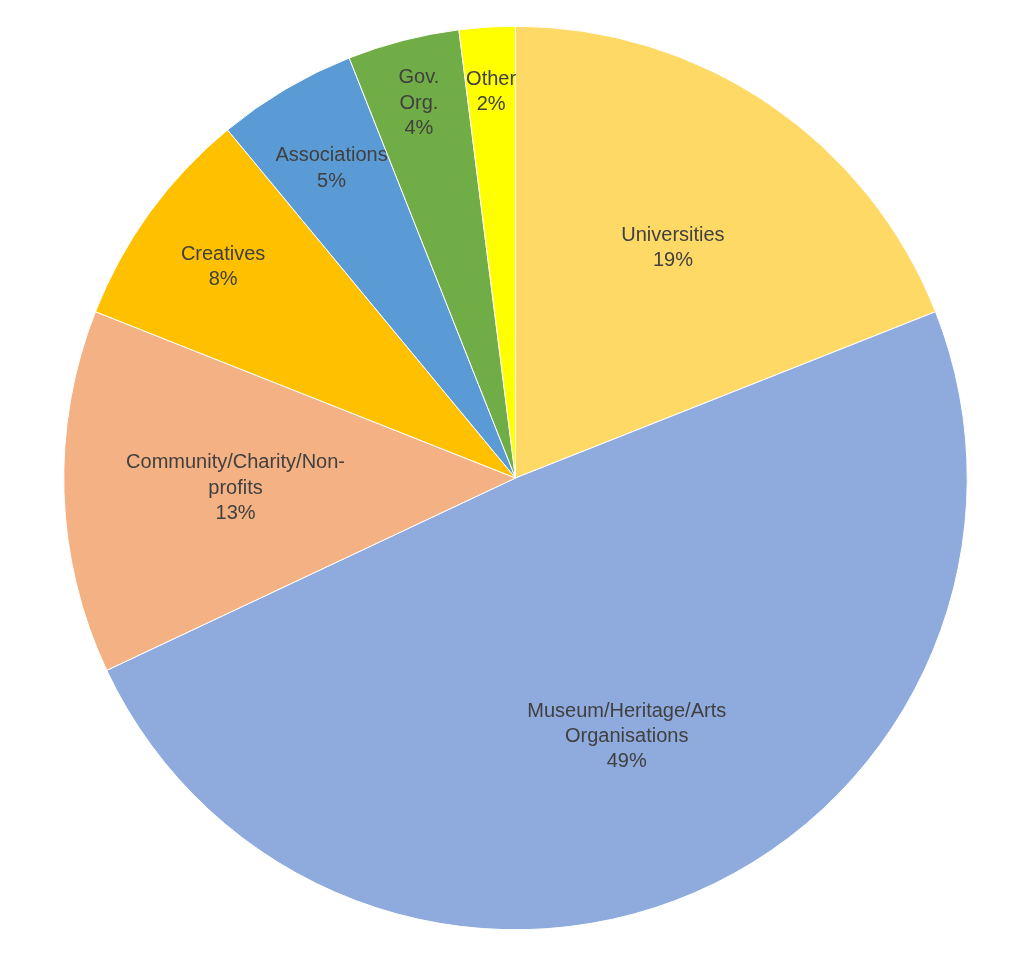  I want to click on data-label: 5%, so click(332, 179).